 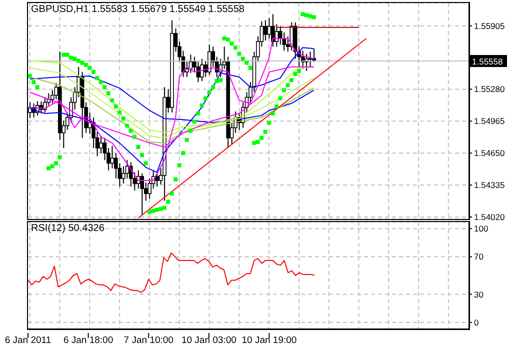 I want to click on ref-line-label: 1.55558, so click(x=487, y=61).